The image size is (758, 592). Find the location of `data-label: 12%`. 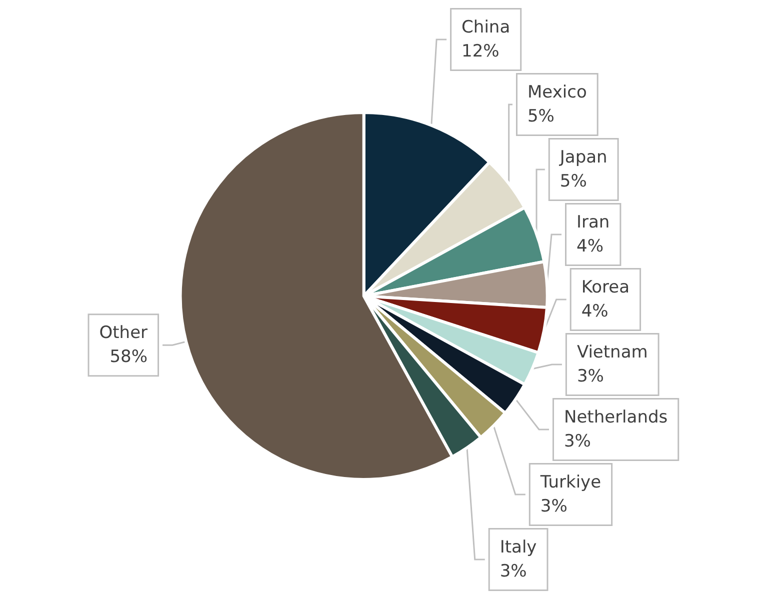

data-label: 12% is located at coordinates (481, 52).